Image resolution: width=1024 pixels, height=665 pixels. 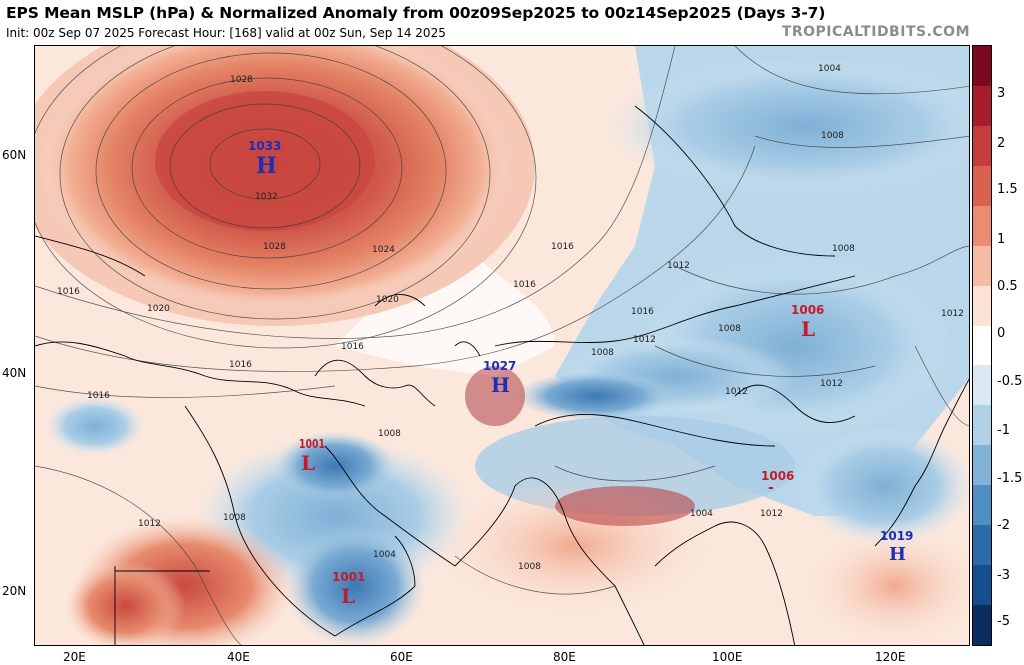 I want to click on lon-label: 40E, so click(x=238, y=657).